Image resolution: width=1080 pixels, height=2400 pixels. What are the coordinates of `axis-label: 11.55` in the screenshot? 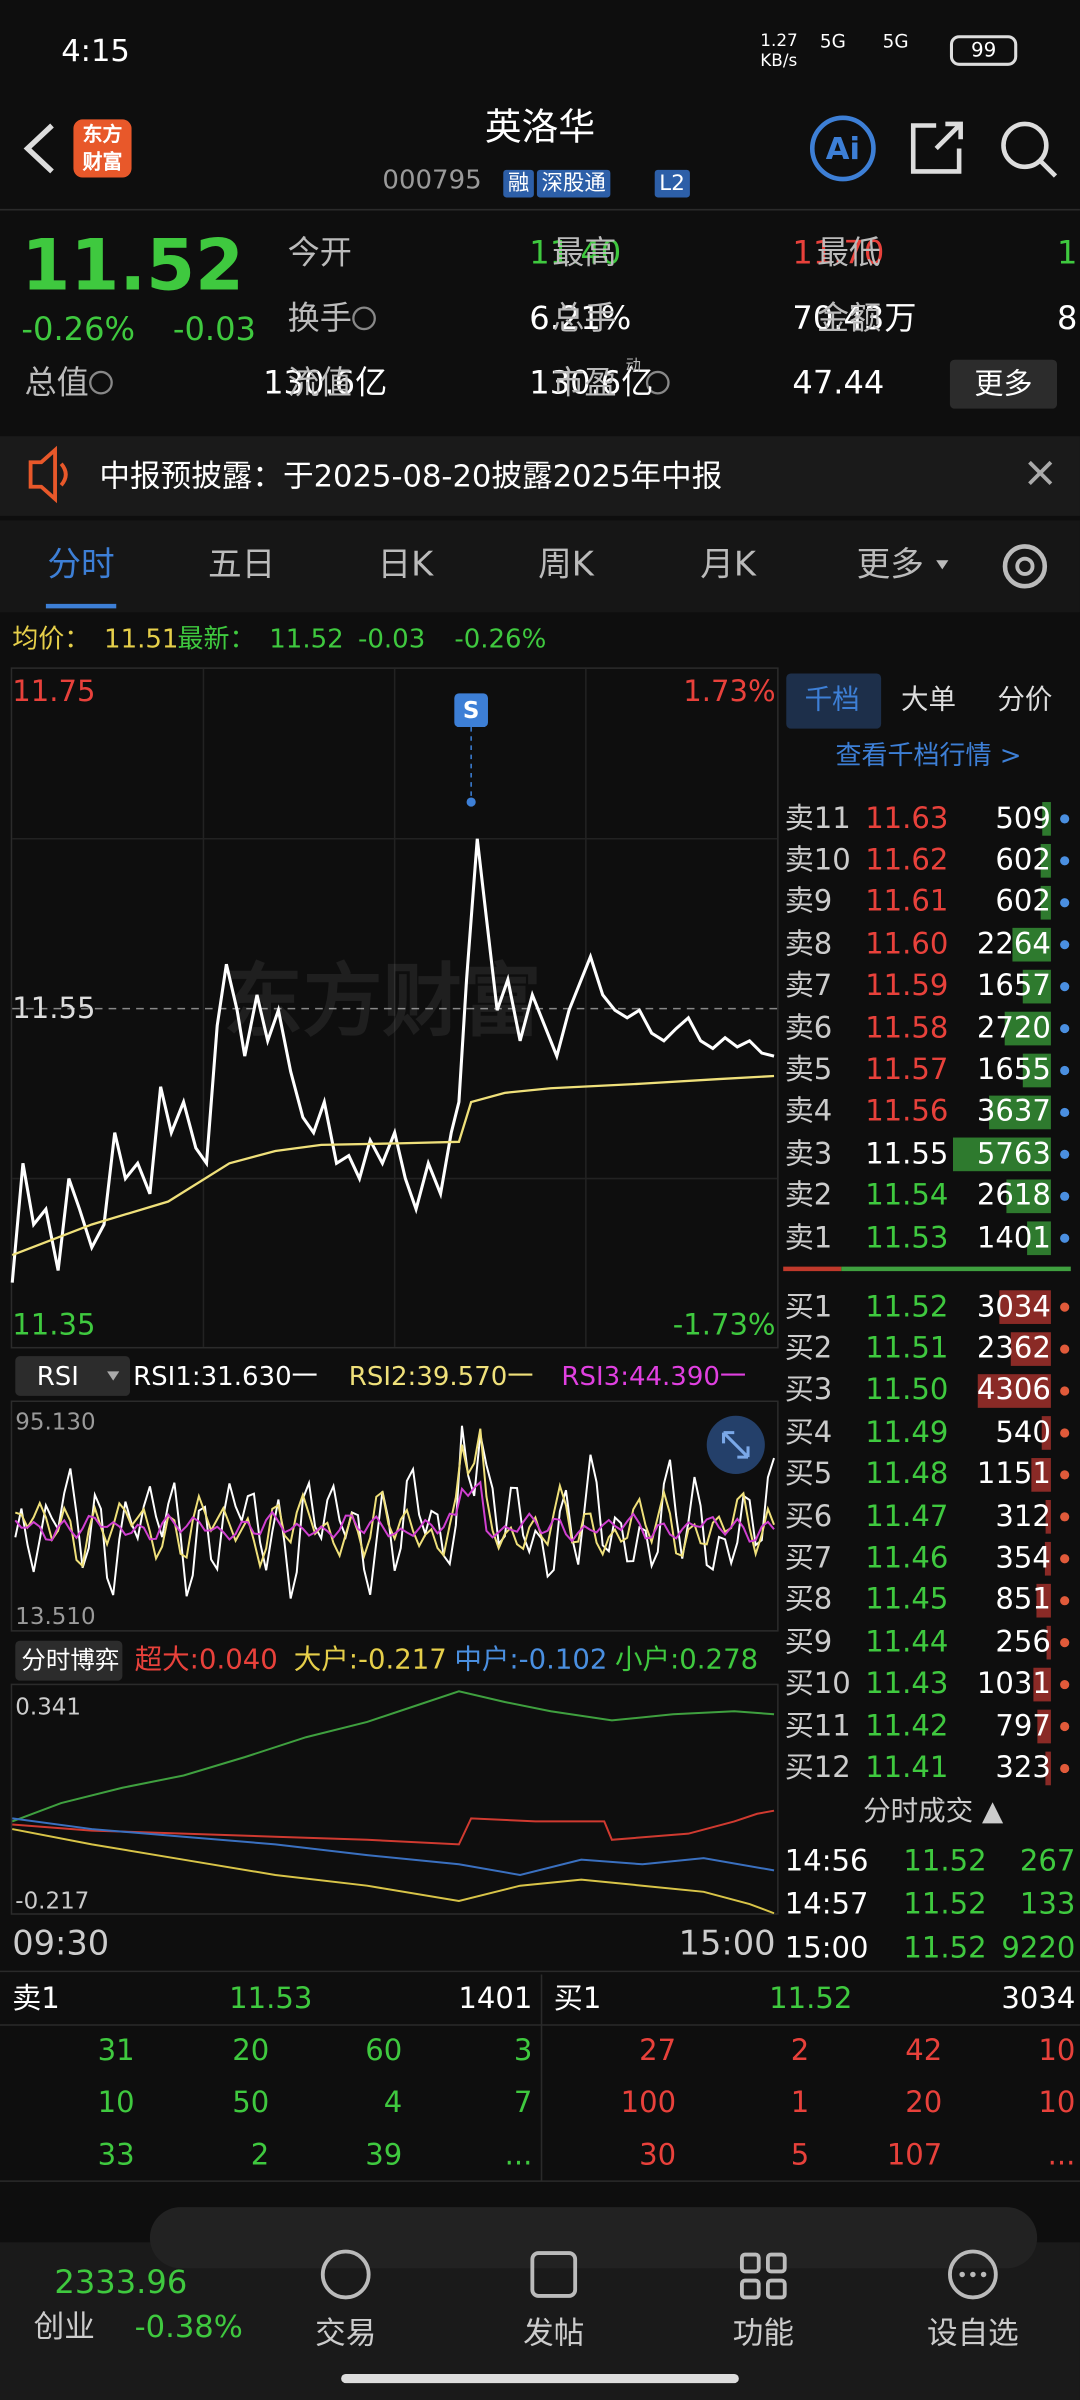 It's located at (54, 1008).